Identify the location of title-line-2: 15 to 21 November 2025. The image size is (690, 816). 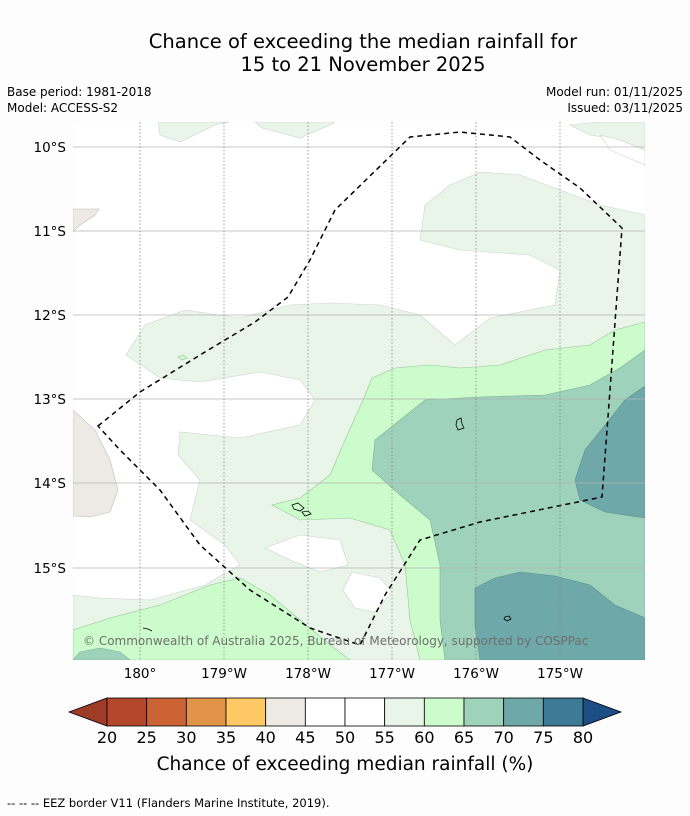
(363, 64).